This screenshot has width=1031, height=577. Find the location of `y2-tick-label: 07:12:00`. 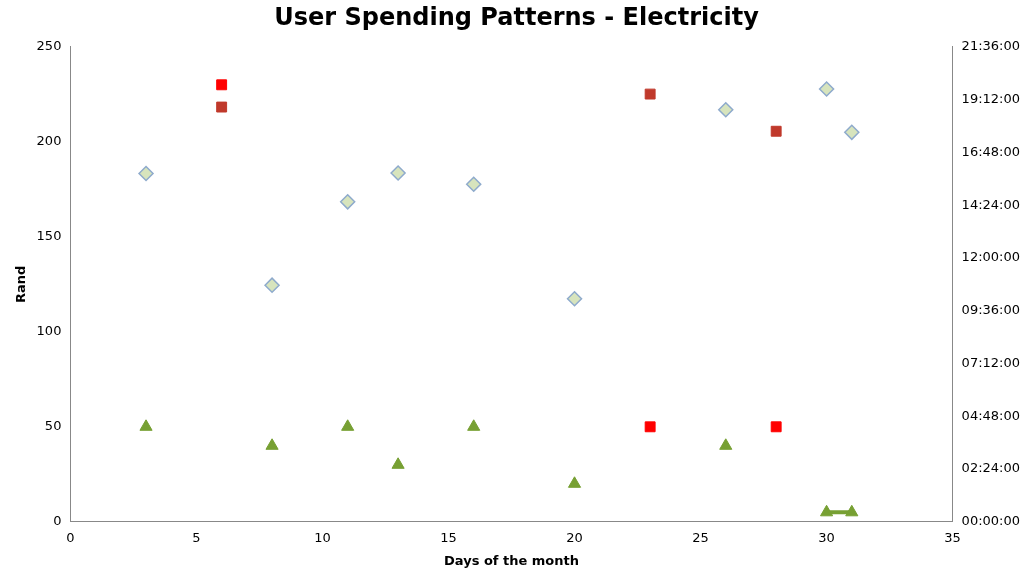

y2-tick-label: 07:12:00 is located at coordinates (990, 362).